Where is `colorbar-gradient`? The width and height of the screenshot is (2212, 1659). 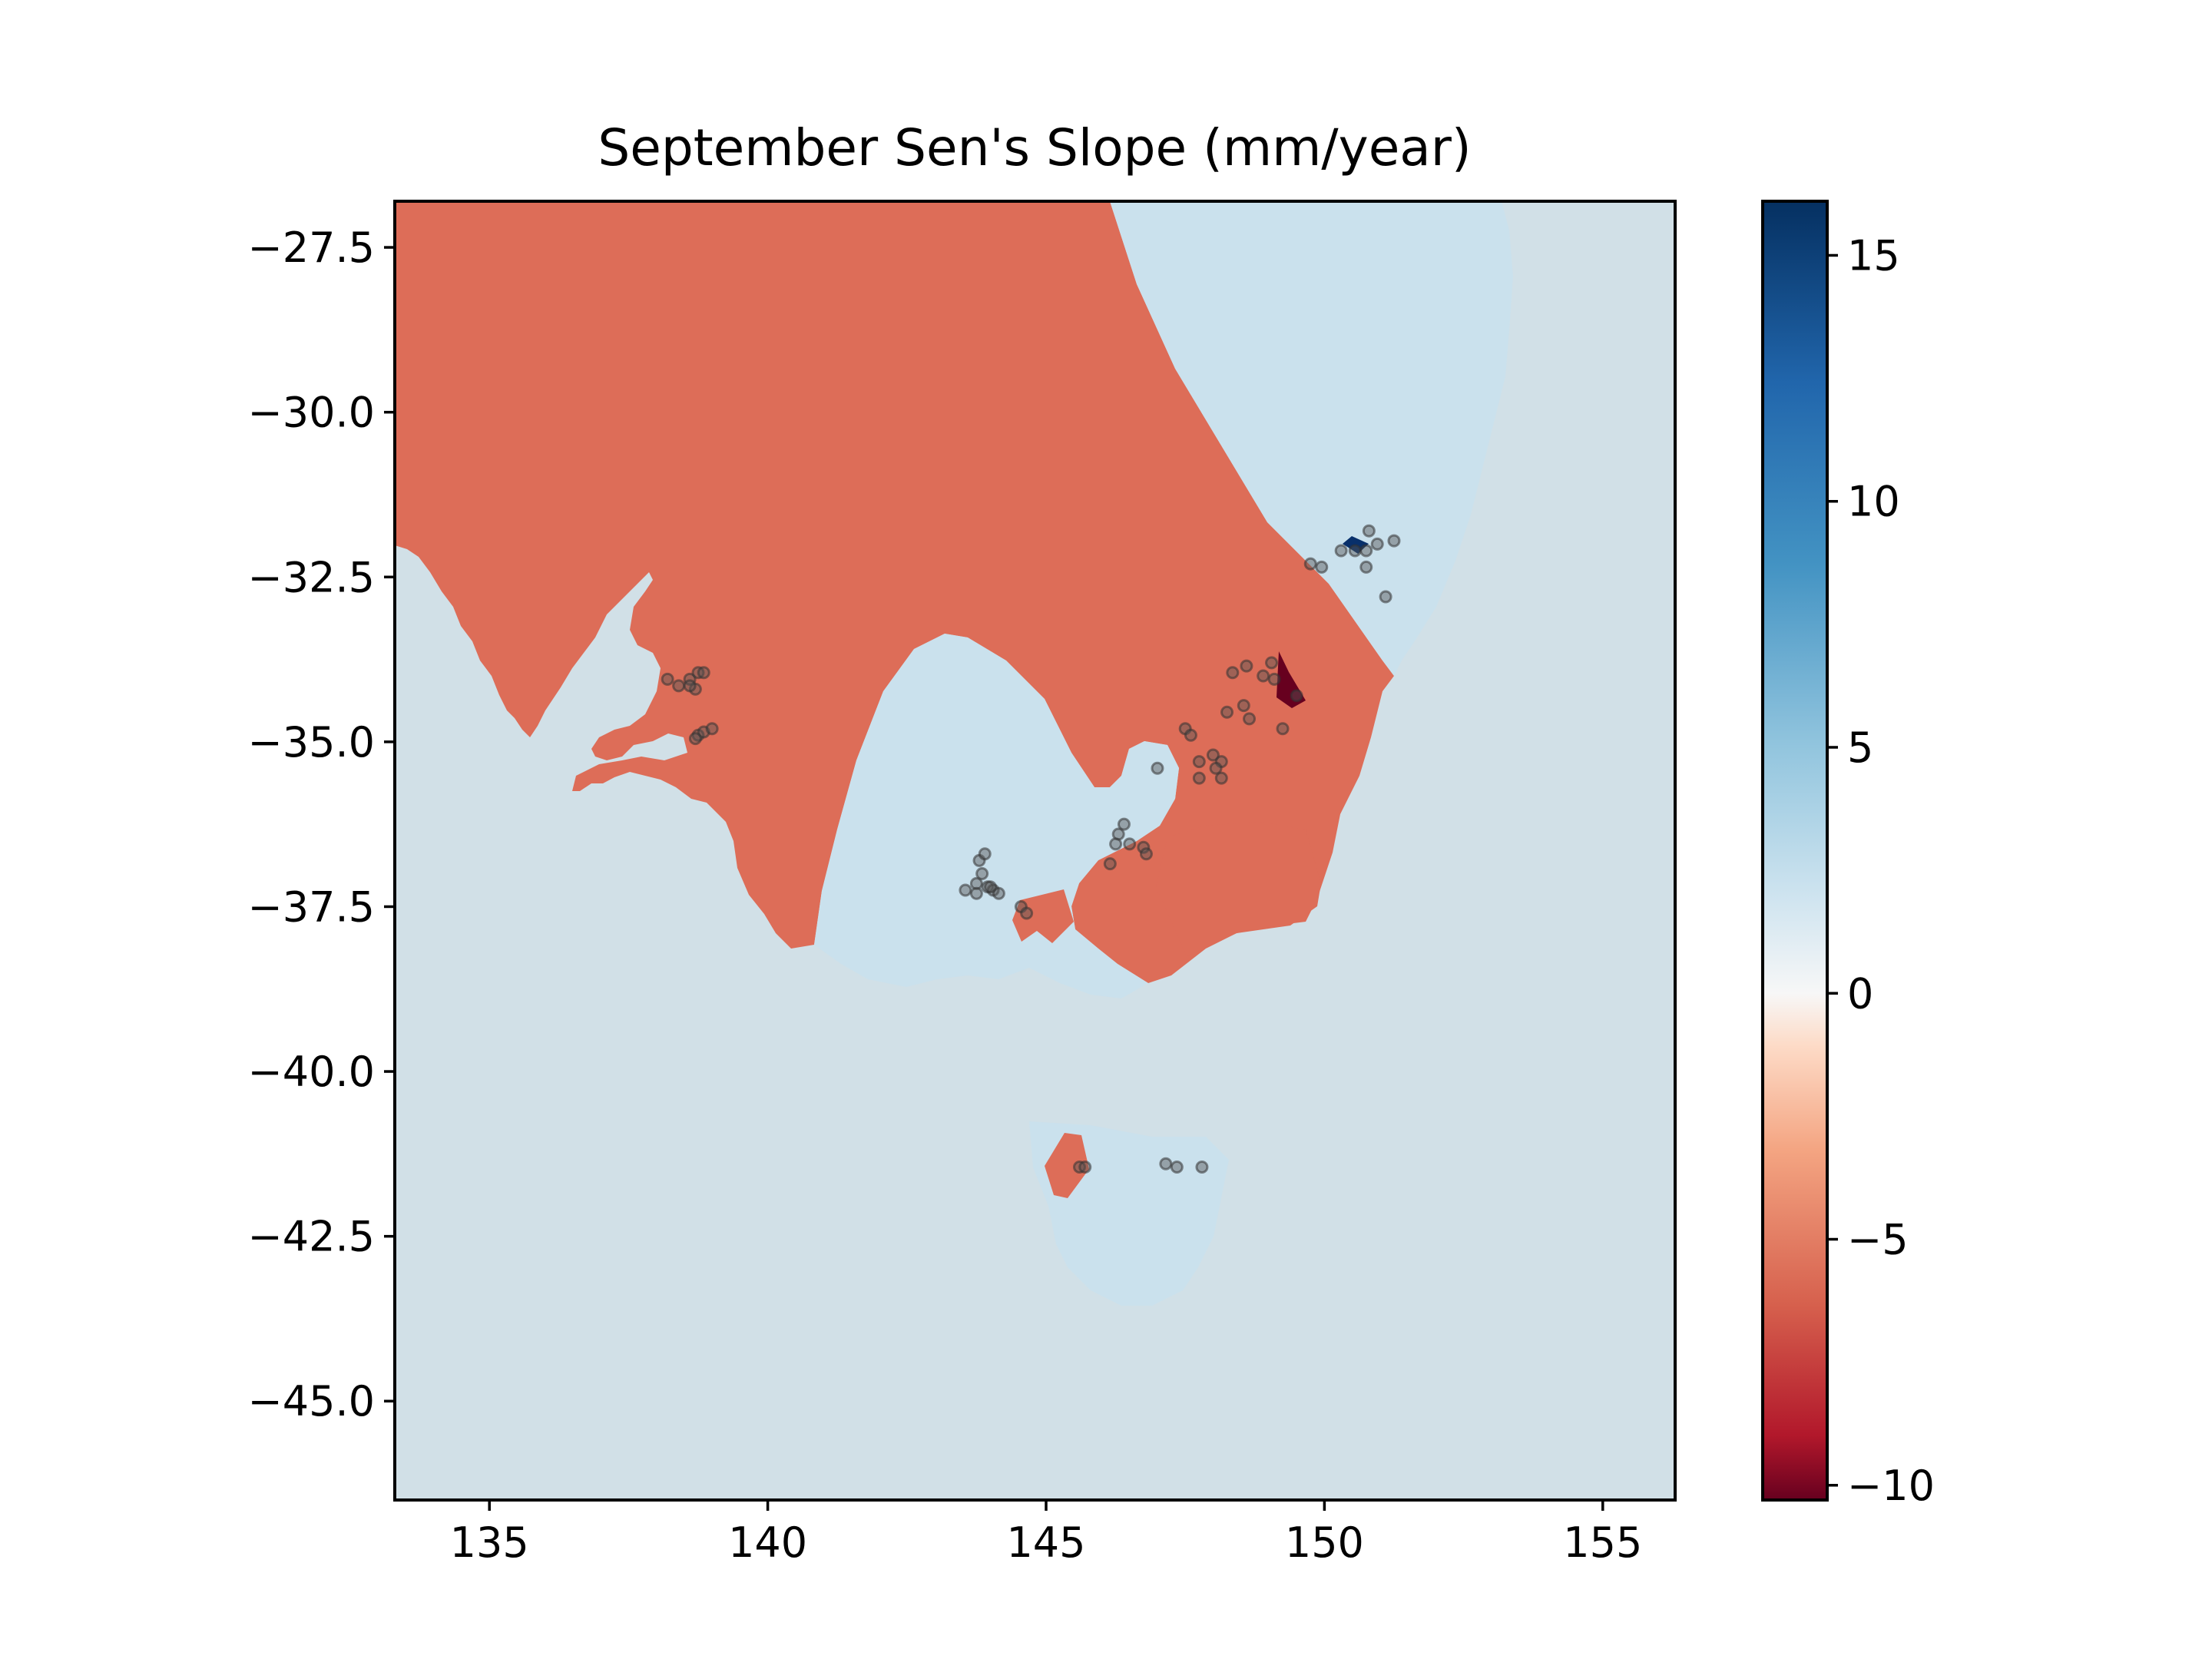
colorbar-gradient is located at coordinates (1795, 851).